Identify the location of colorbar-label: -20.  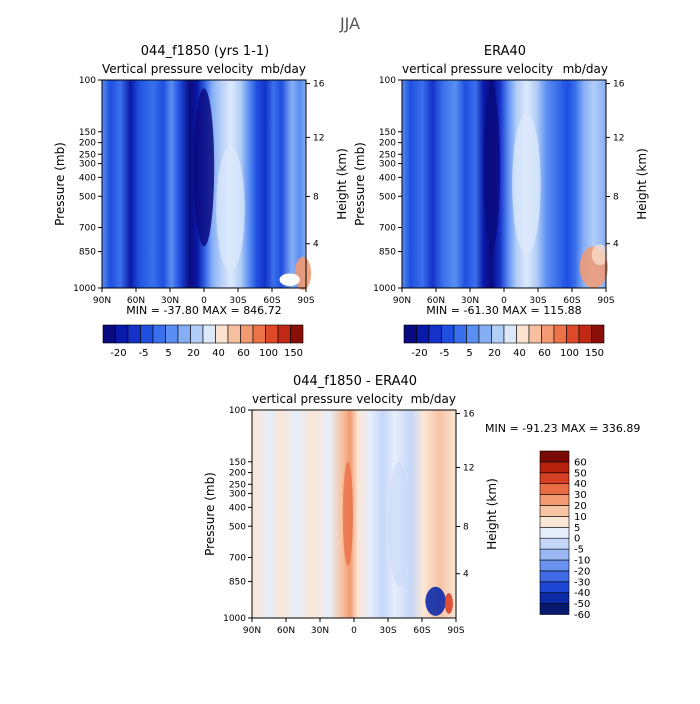
(118, 353).